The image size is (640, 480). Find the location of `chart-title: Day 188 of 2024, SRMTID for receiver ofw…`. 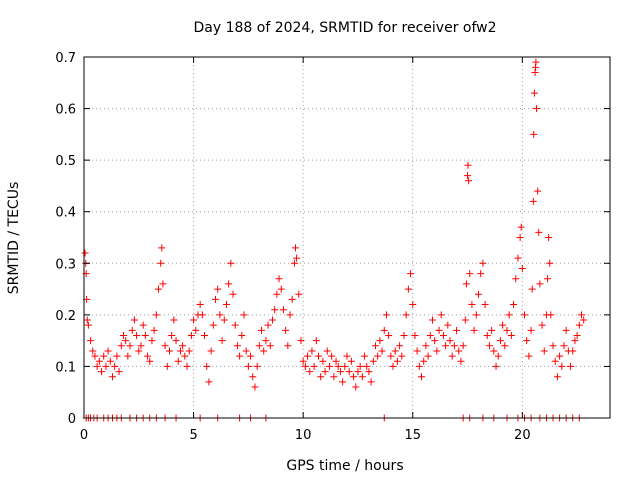

chart-title: Day 188 of 2024, SRMTID for receiver ofw… is located at coordinates (344, 28).